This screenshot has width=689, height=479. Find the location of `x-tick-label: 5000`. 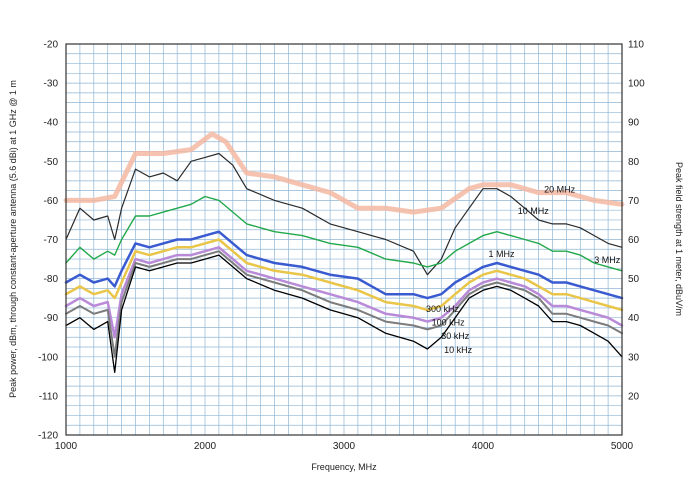

x-tick-label: 5000 is located at coordinates (622, 446).